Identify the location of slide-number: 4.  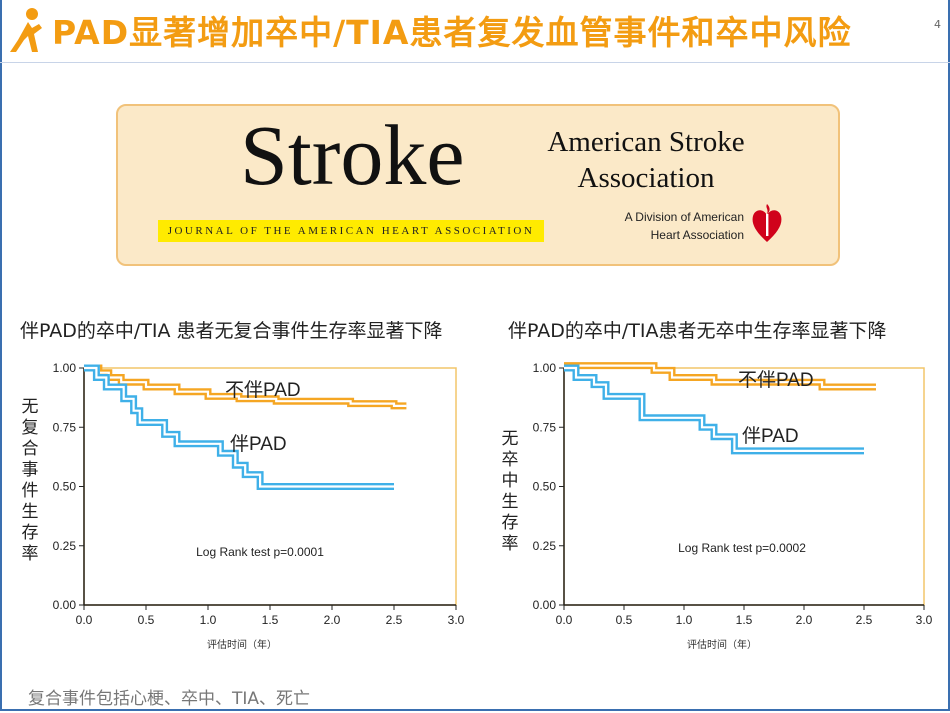
(937, 24).